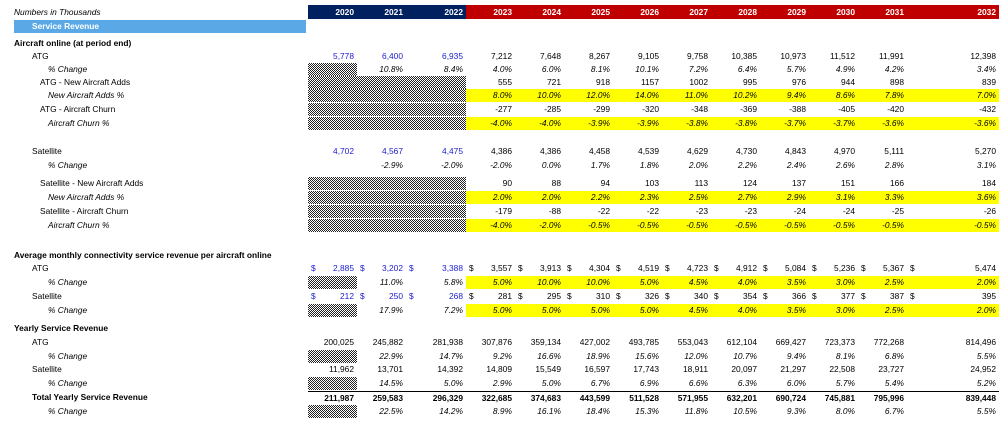 This screenshot has height=427, width=999. What do you see at coordinates (539, 369) in the screenshot?
I see `value-cell: 15,549` at bounding box center [539, 369].